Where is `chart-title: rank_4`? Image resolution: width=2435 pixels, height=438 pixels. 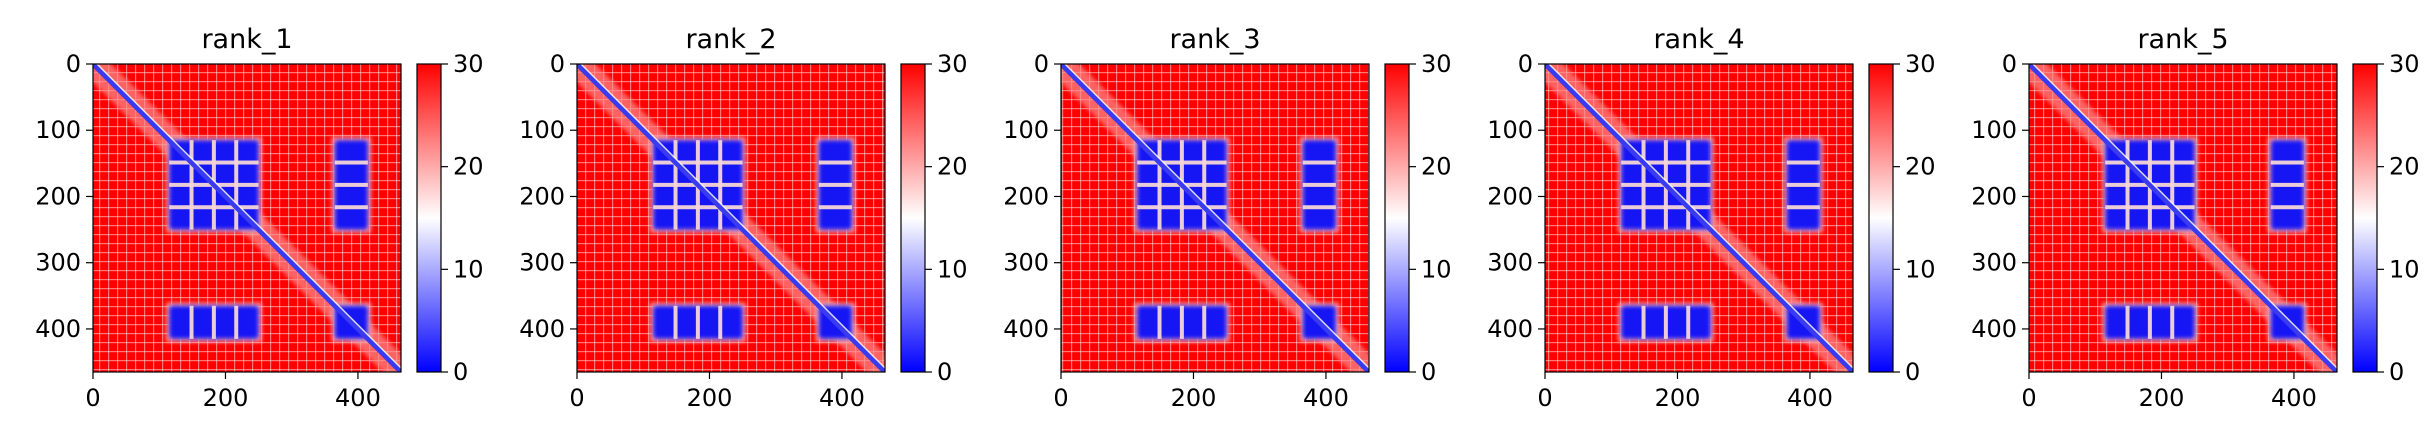 chart-title: rank_4 is located at coordinates (1698, 39).